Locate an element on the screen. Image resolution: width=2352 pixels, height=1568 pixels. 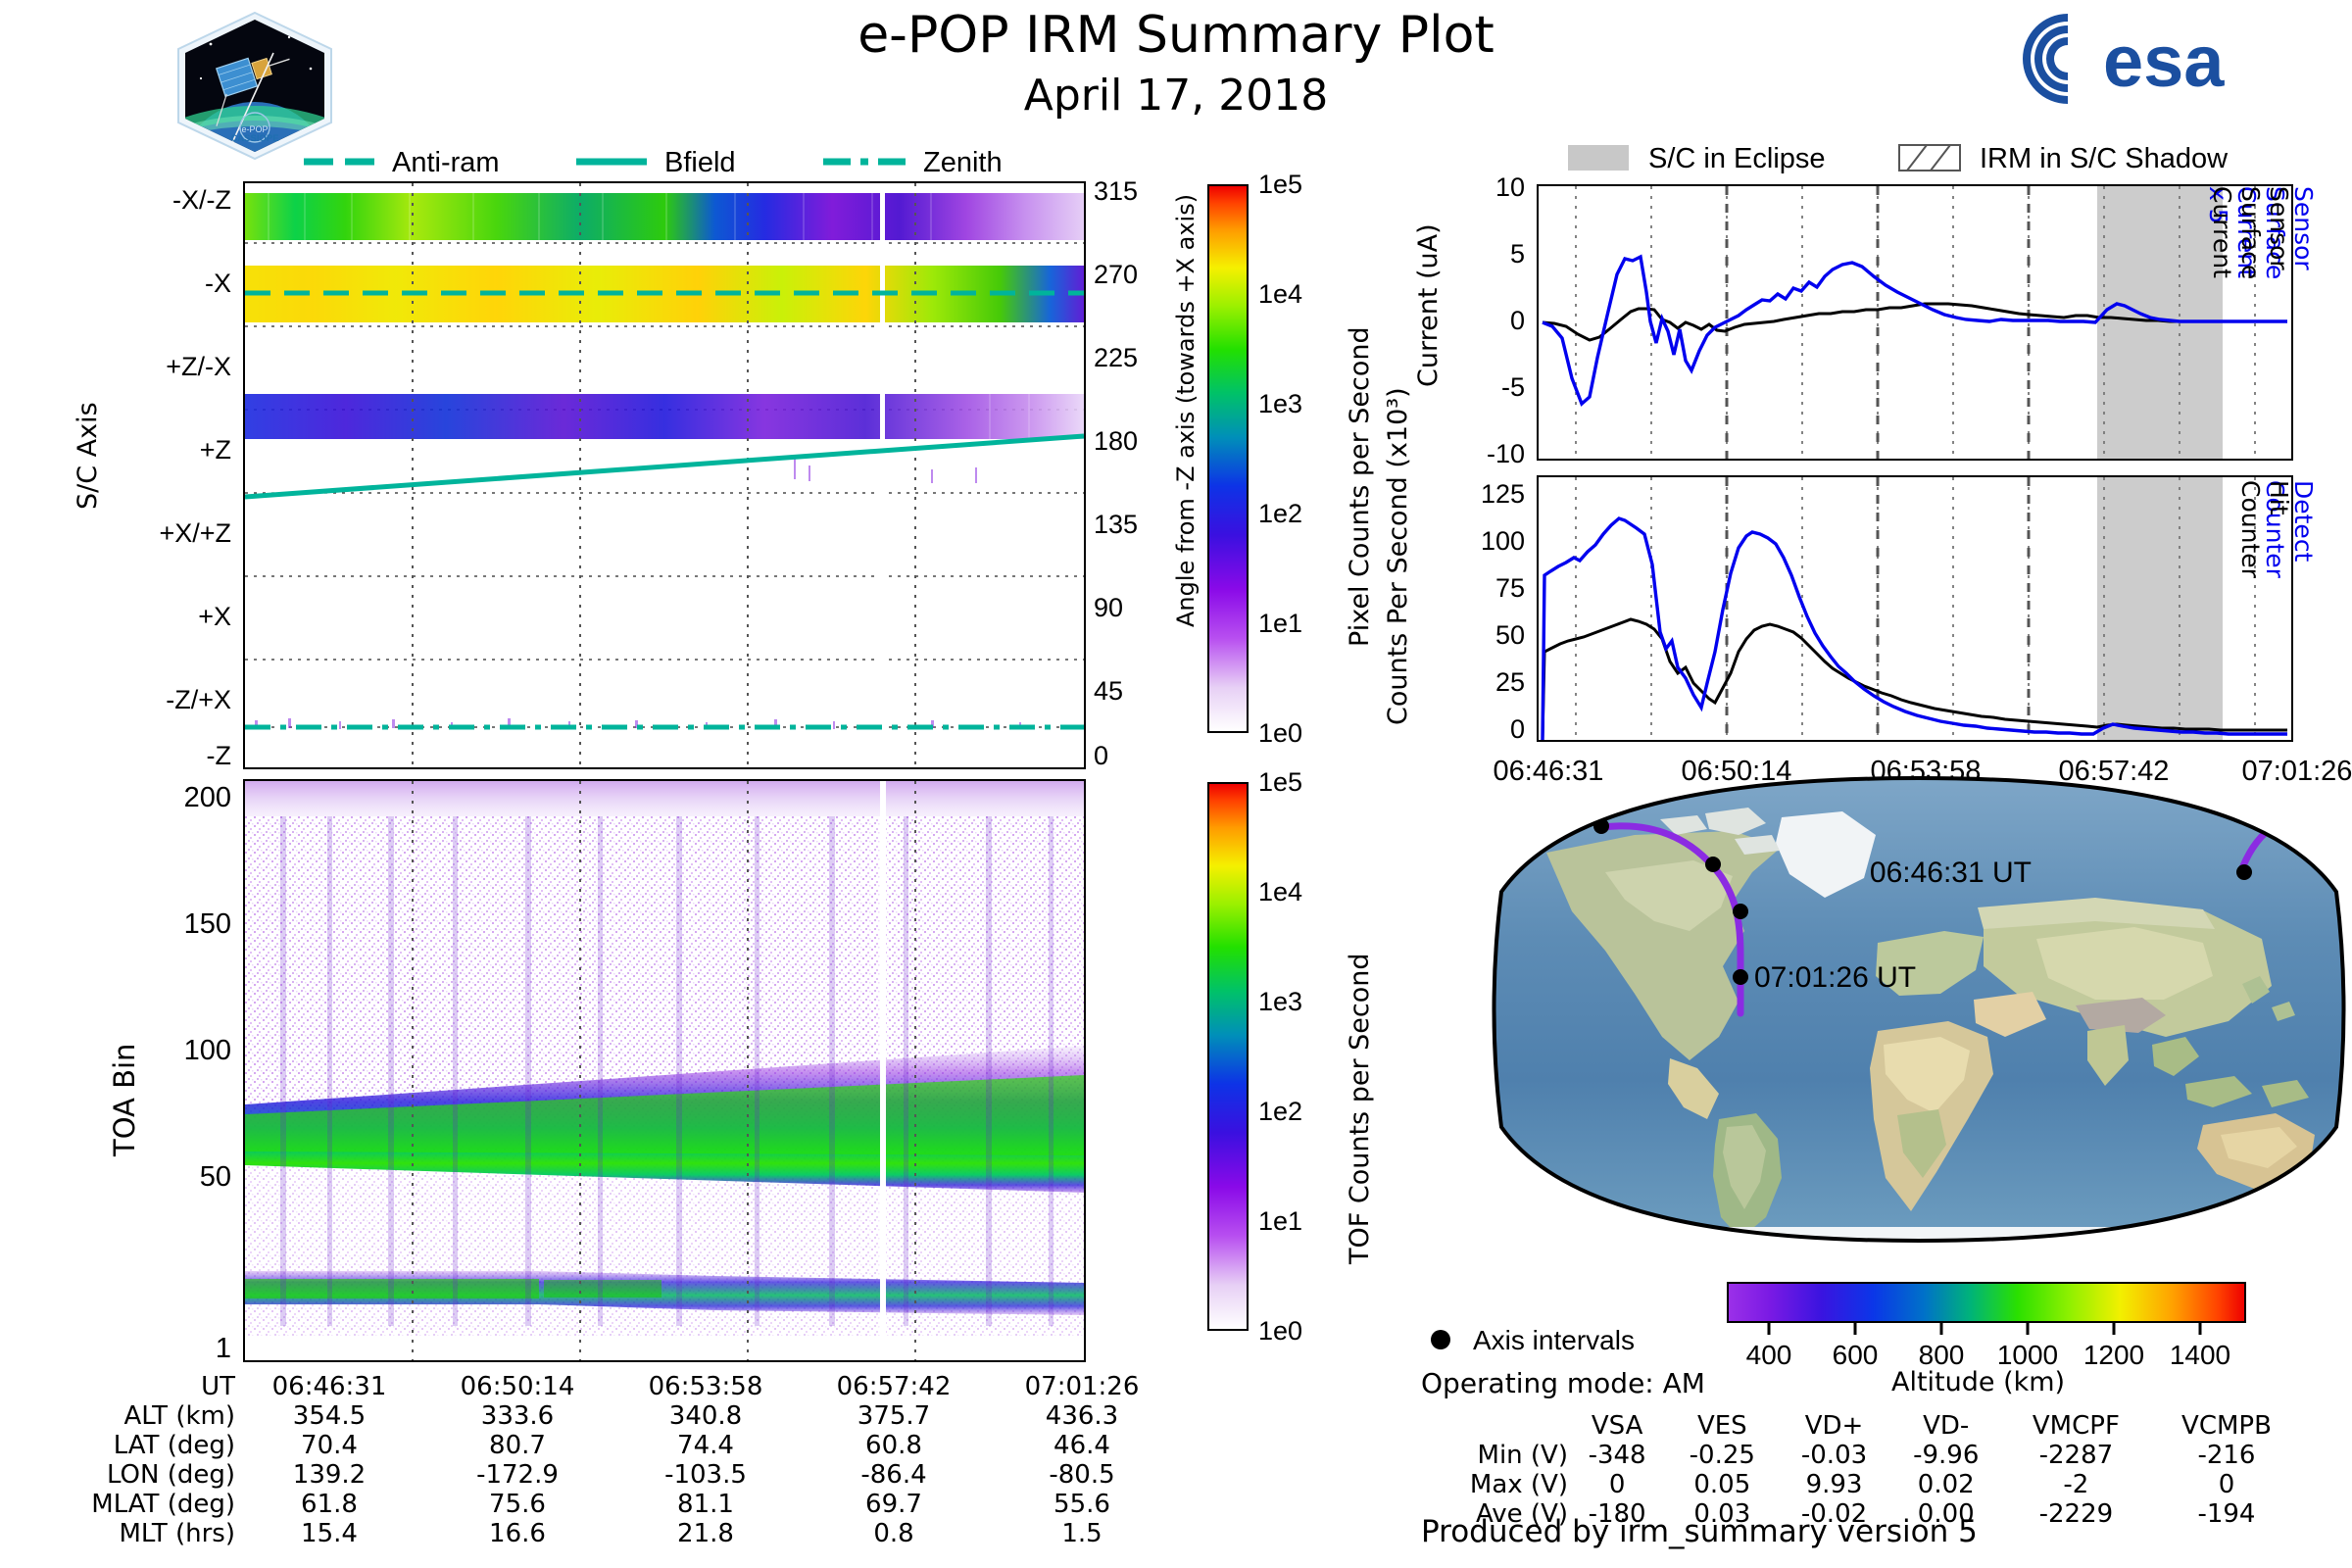
table-row: Ave (V) -180 0.03 -0.02 0.00 -2229 -194 is located at coordinates (1862, 1514).